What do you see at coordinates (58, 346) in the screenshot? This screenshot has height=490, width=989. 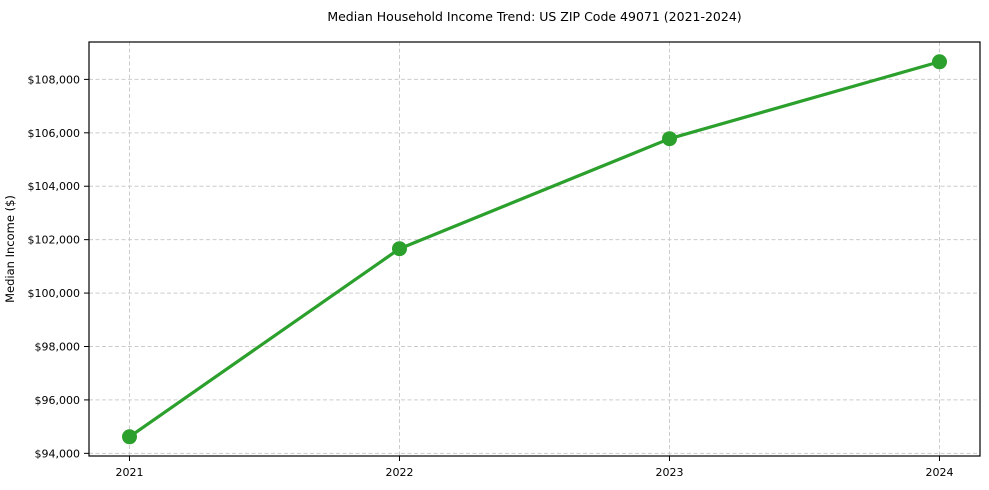 I see `y-tick-label: $98,000` at bounding box center [58, 346].